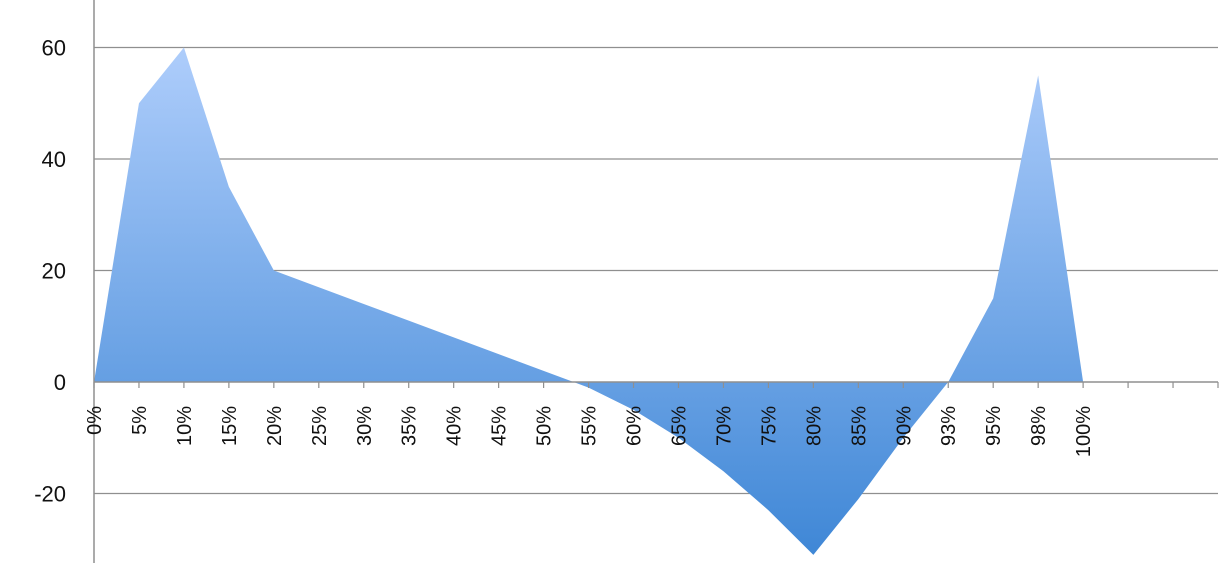  What do you see at coordinates (365, 426) in the screenshot?
I see `x-tick-label: 30%` at bounding box center [365, 426].